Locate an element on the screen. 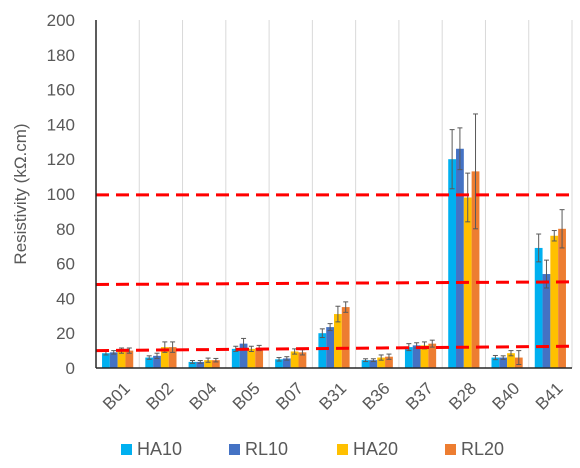 This screenshot has height=468, width=580. y-tick-label: 200 is located at coordinates (61, 20).